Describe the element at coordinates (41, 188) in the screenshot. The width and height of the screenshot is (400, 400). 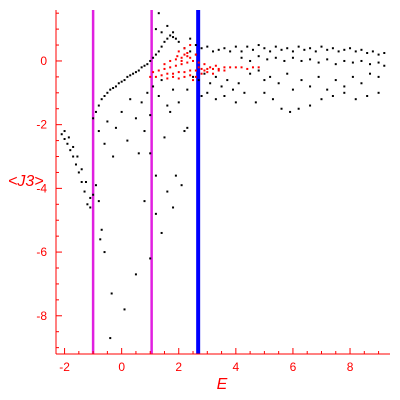
I see `y-tick-label-2: -4` at that location.